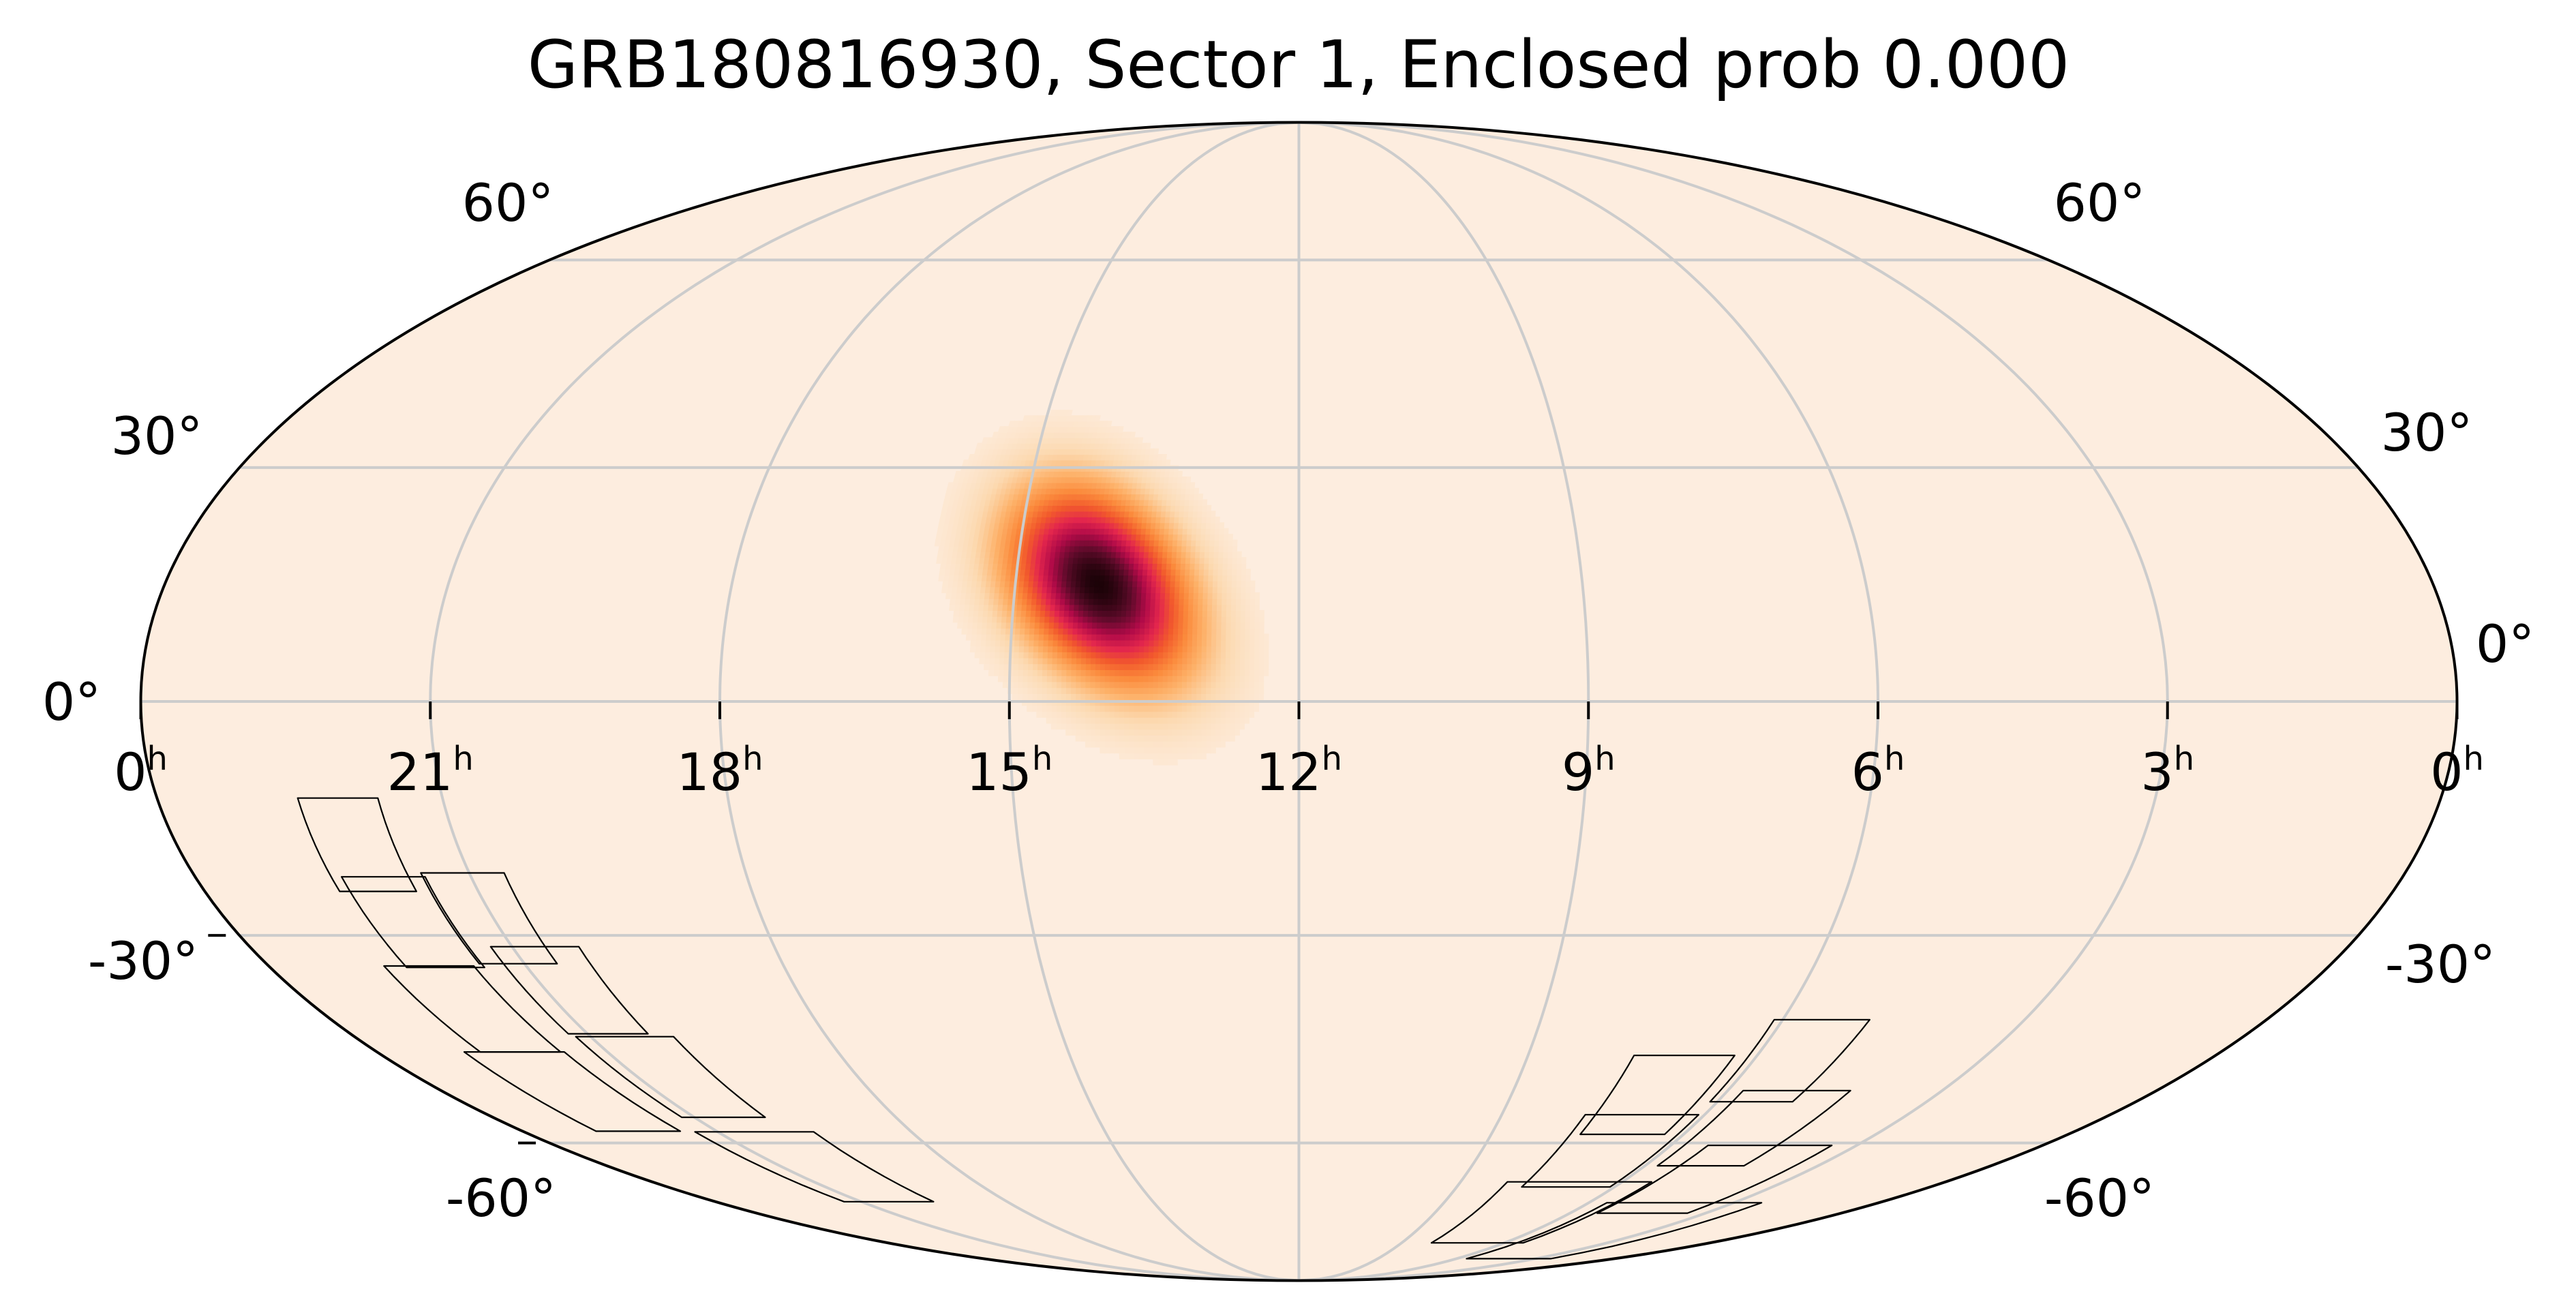 This screenshot has width=2576, height=1315. Describe the element at coordinates (719, 771) in the screenshot. I see `ra-tick-label: 18h` at that location.